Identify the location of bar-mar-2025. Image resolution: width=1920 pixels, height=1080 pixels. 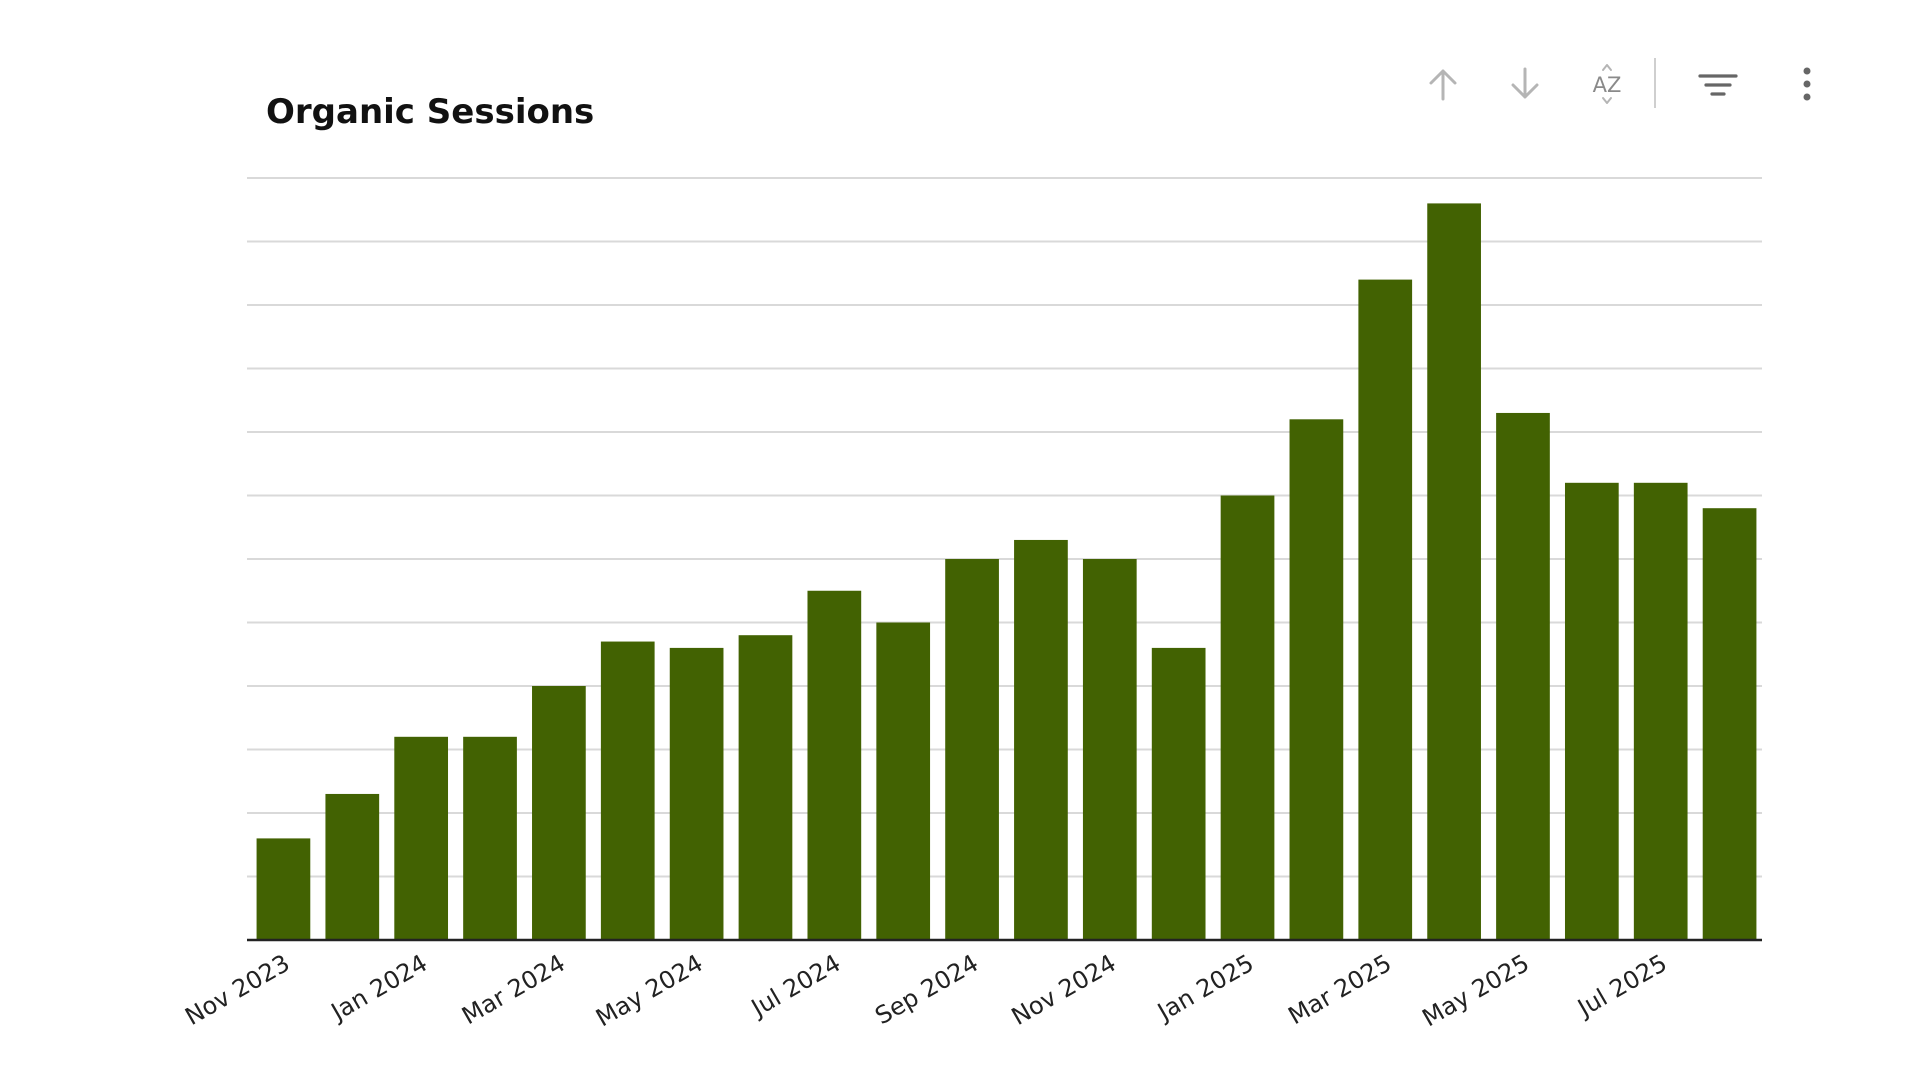
(1385, 610).